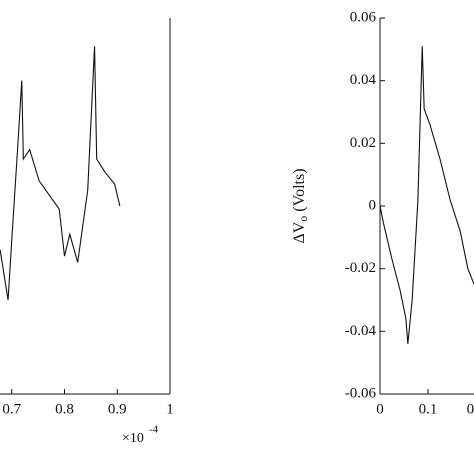  Describe the element at coordinates (380, 409) in the screenshot. I see `x-tick-label: 0` at that location.